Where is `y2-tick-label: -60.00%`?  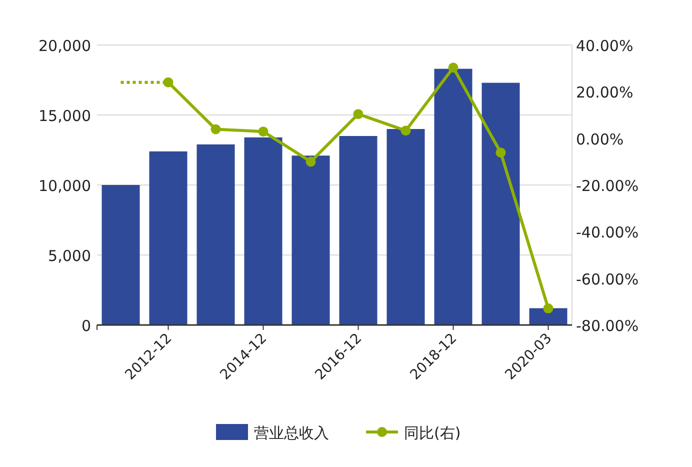
y2-tick-label: -60.00% is located at coordinates (607, 279).